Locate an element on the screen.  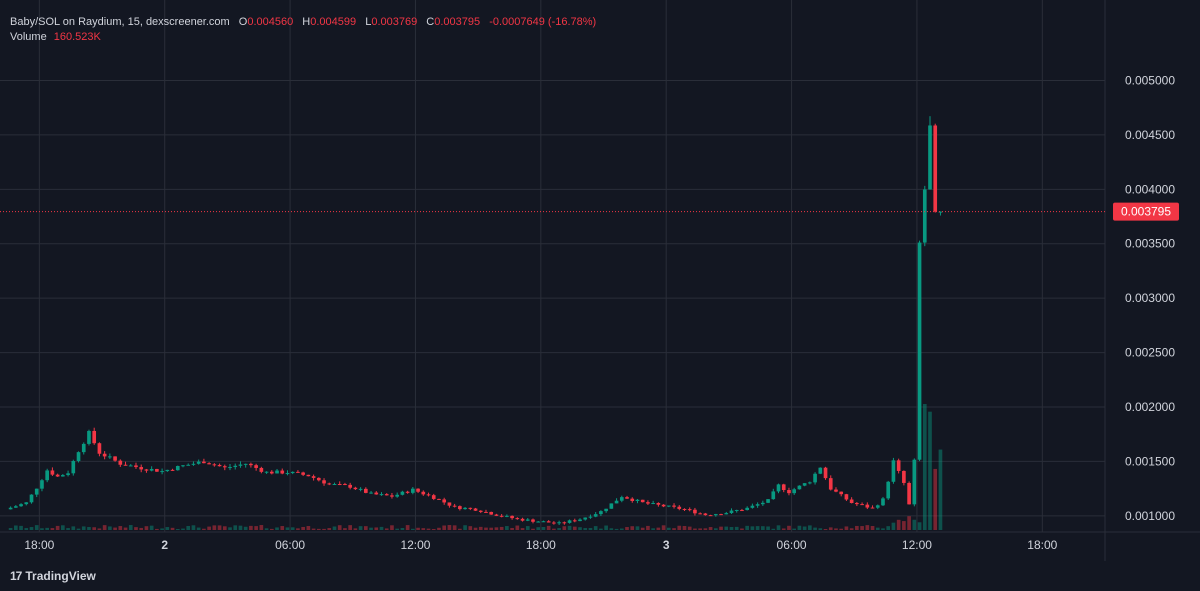
y-tick-label: 0.004000 is located at coordinates (1150, 189).